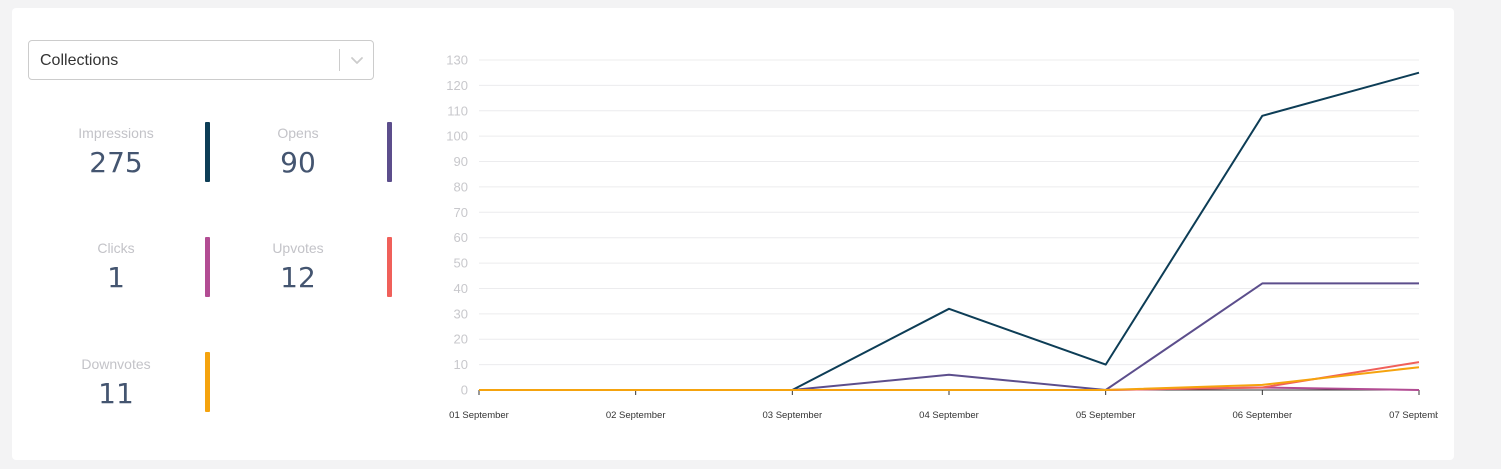 Image resolution: width=1501 pixels, height=469 pixels. Describe the element at coordinates (207, 267) in the screenshot. I see `clicks-color-bar` at that location.